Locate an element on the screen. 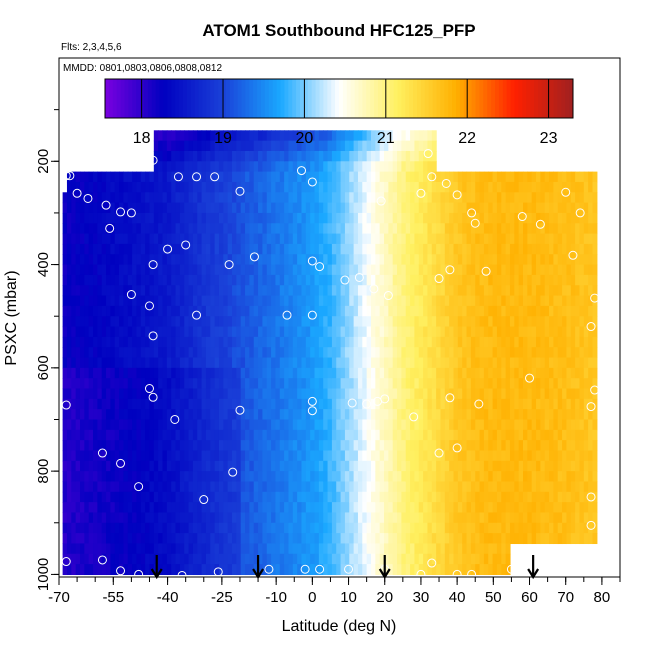 This screenshot has height=650, width=650. heat-cell-2032 is located at coordinates (278, 249).